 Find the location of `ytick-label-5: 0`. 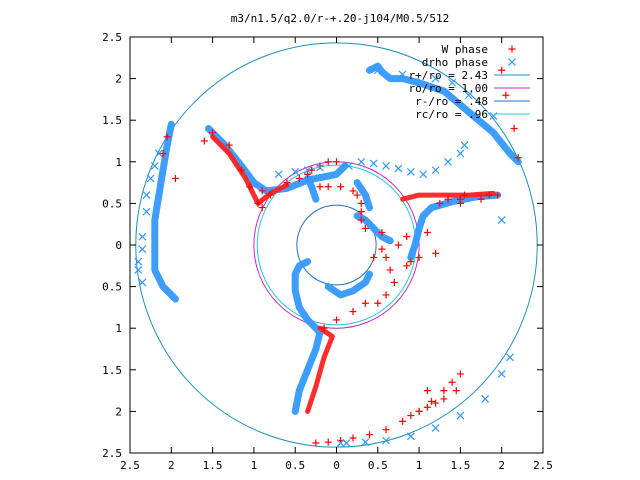

ytick-label-5: 0 is located at coordinates (118, 245).